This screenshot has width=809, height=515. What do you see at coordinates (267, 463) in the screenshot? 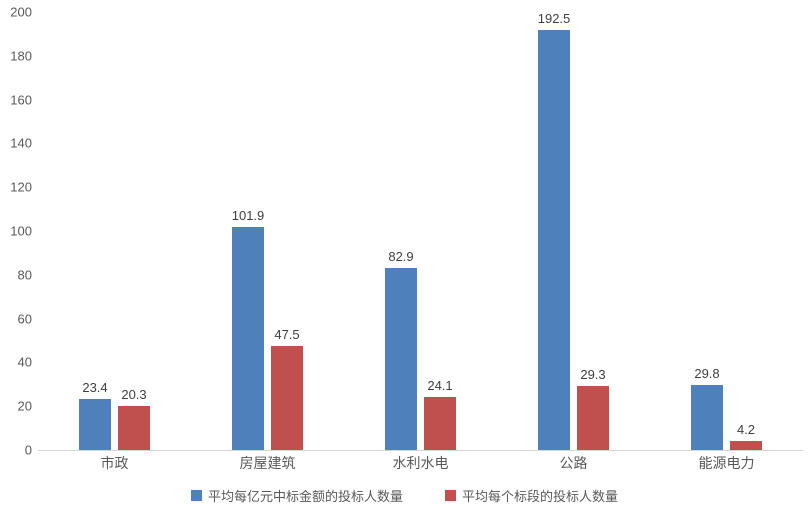
I see `category-label: 房屋建筑` at bounding box center [267, 463].